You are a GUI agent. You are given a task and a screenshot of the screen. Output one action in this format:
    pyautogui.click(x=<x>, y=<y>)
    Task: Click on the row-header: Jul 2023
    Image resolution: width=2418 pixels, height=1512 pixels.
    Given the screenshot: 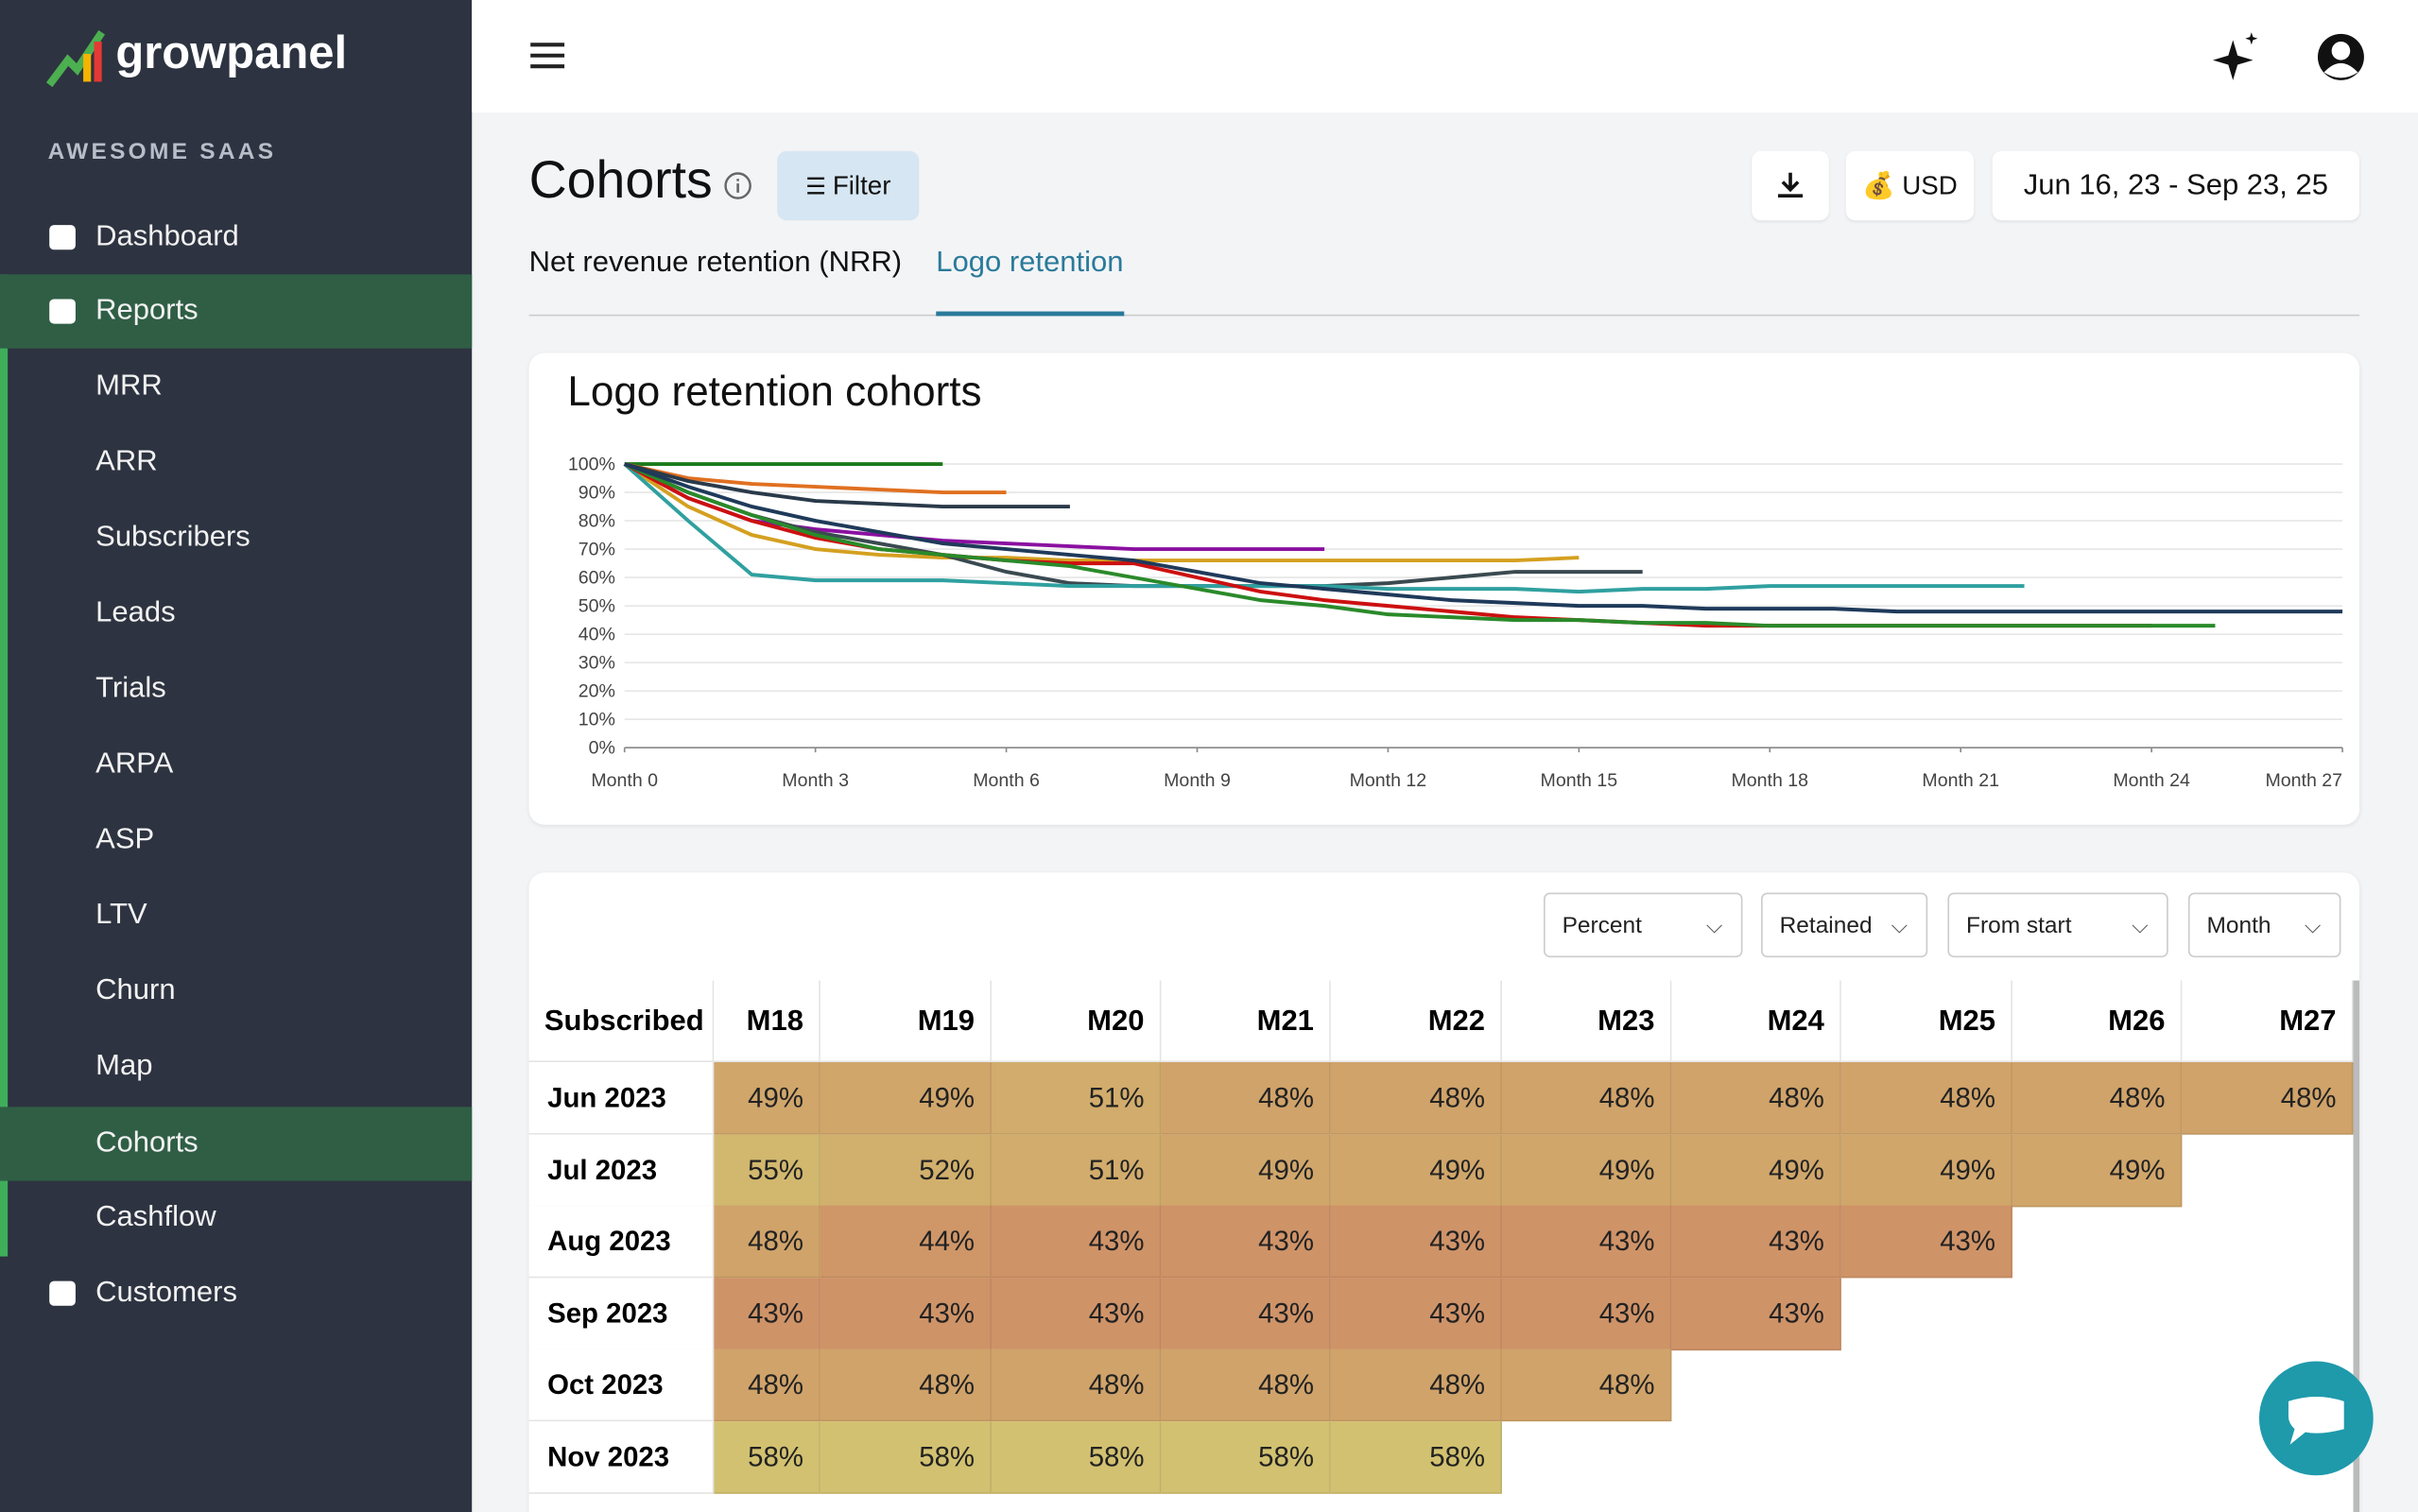 What is the action you would take?
    pyautogui.click(x=622, y=1170)
    